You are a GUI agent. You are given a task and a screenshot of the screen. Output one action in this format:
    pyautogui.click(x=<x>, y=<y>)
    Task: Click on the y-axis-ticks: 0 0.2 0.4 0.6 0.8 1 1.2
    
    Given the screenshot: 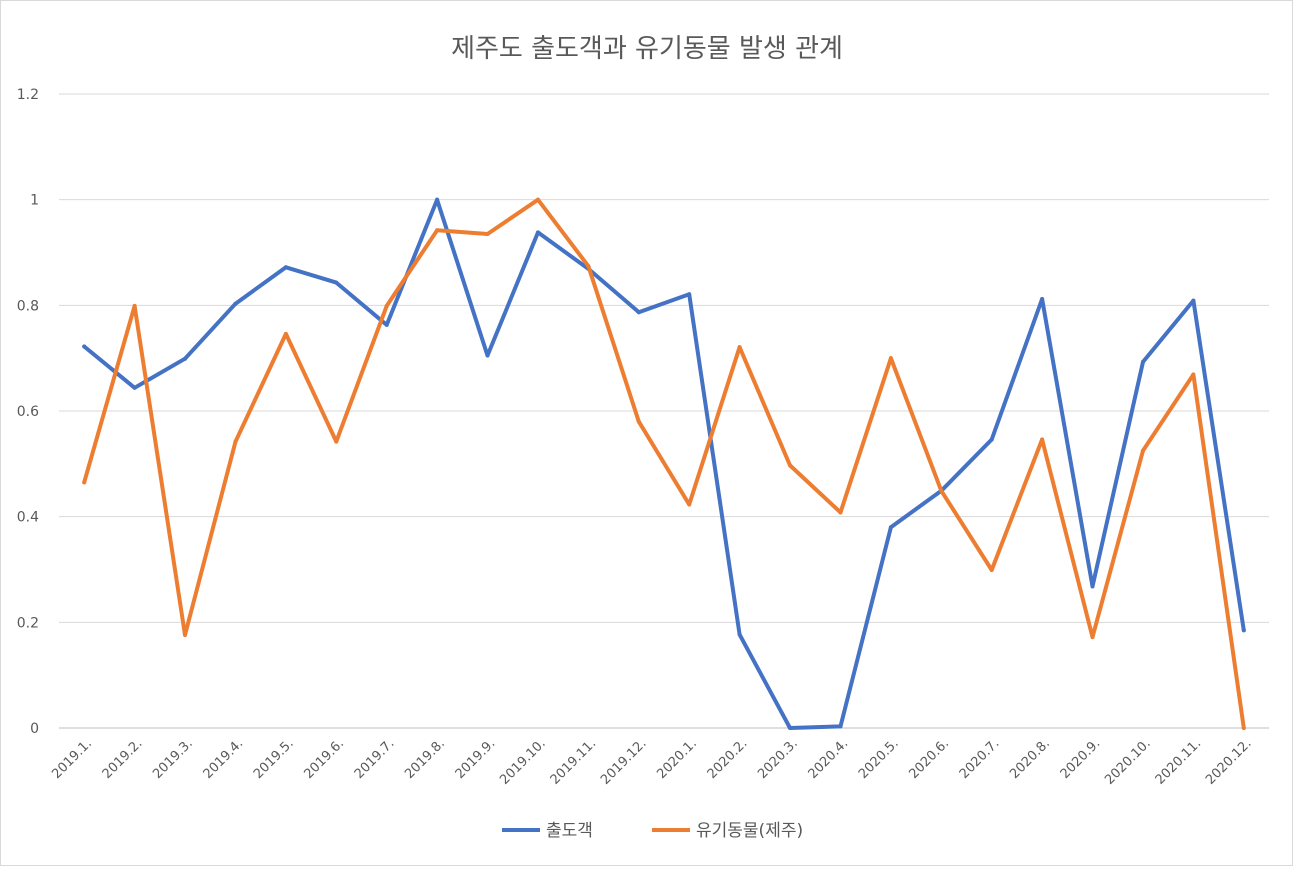 What is the action you would take?
    pyautogui.click(x=28, y=412)
    